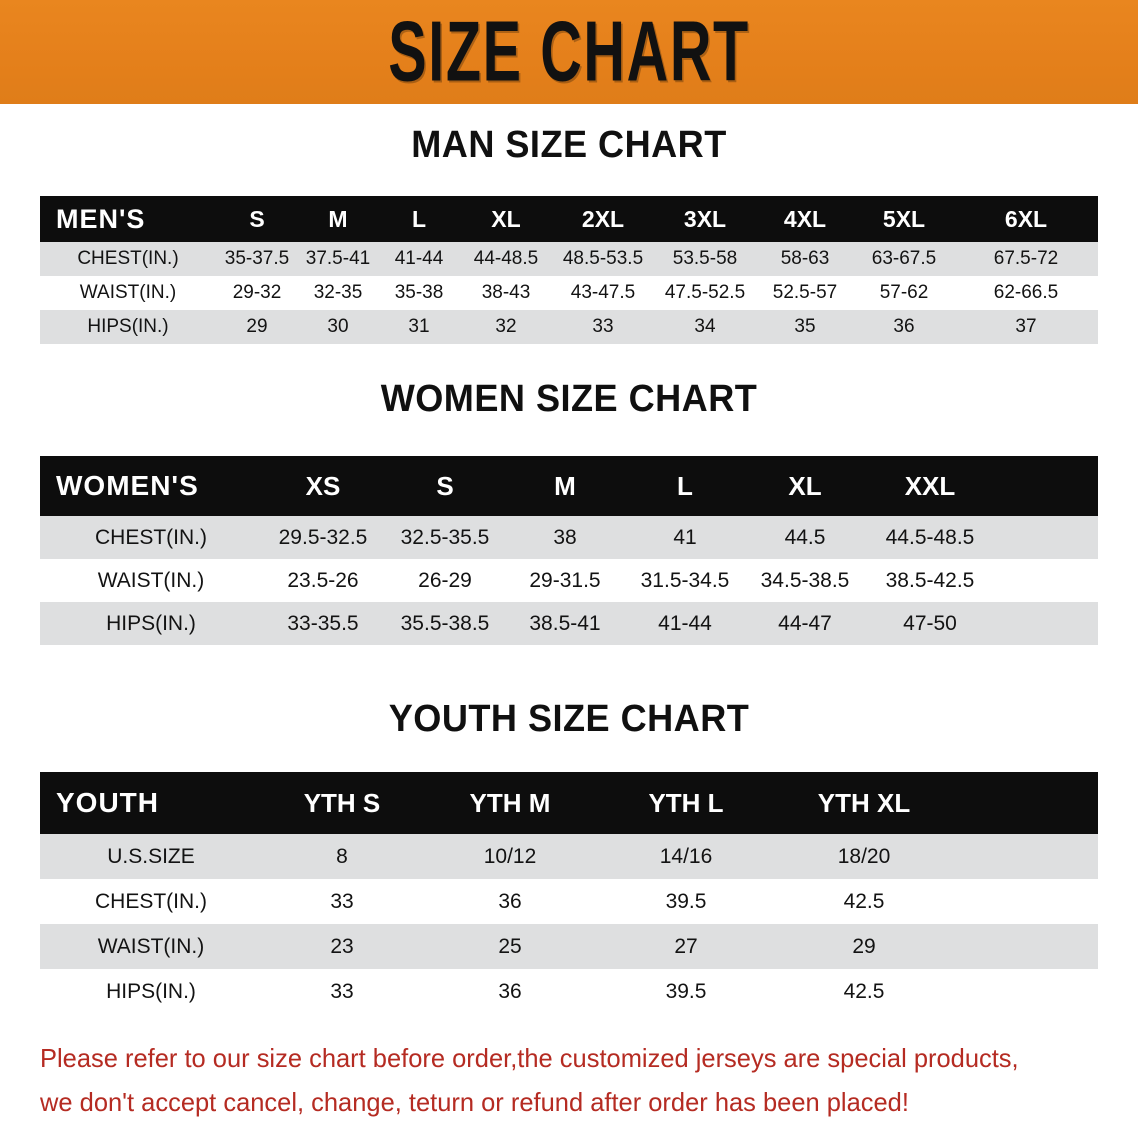  Describe the element at coordinates (323, 580) in the screenshot. I see `cell: 23.5-26` at that location.